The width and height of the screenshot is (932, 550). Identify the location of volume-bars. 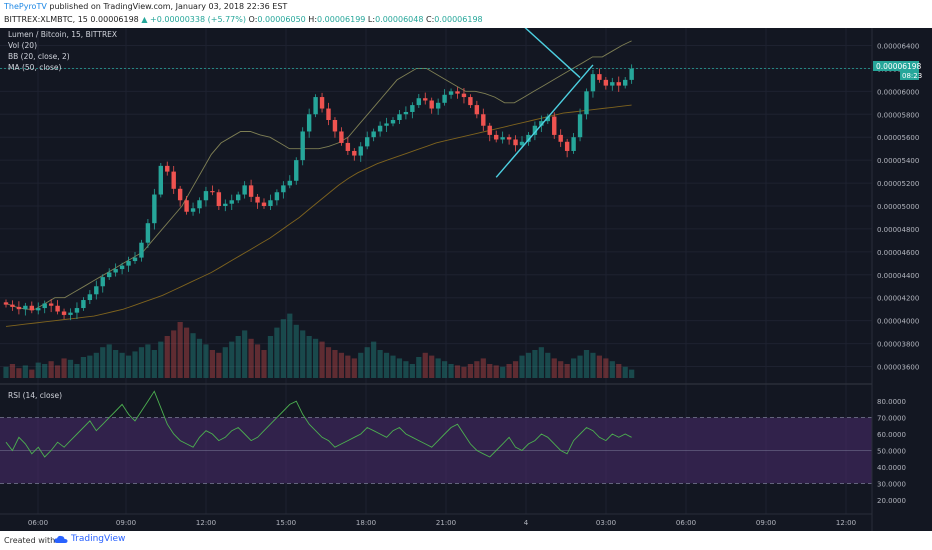
(319, 345).